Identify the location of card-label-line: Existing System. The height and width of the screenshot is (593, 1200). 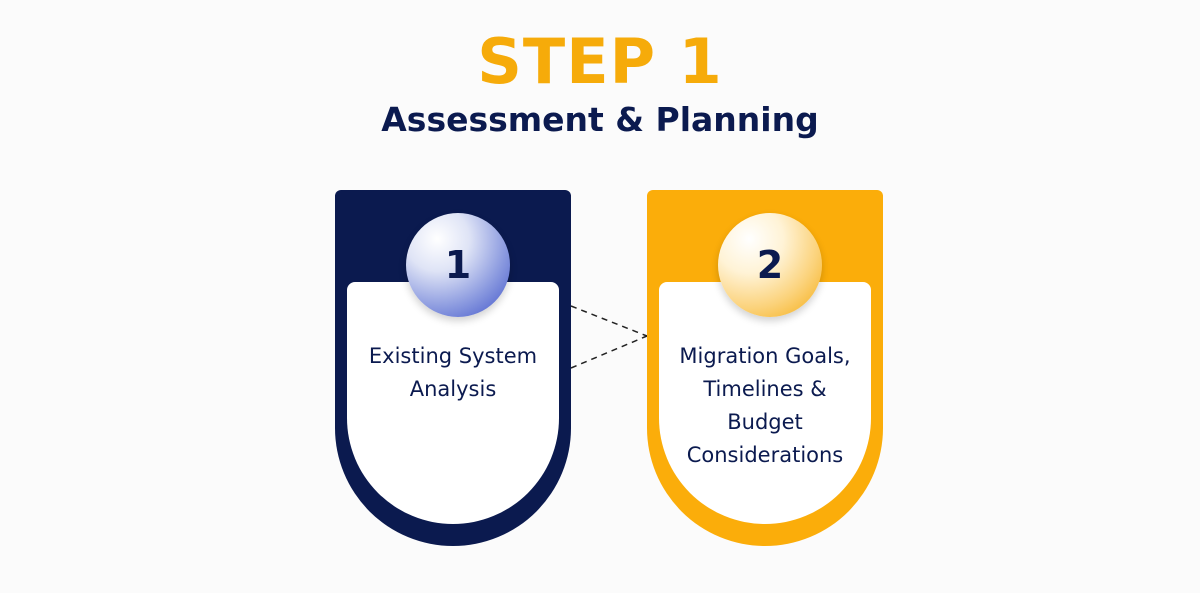
(453, 356).